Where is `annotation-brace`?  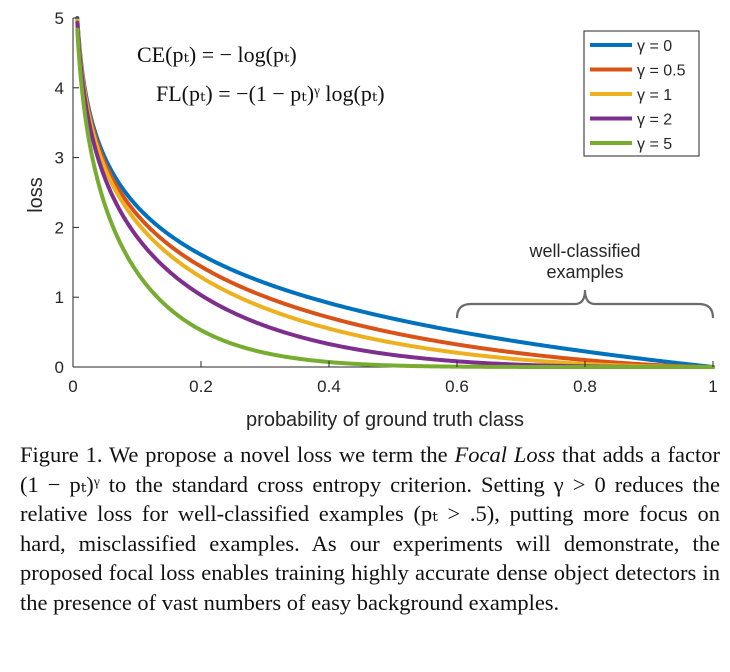
annotation-brace is located at coordinates (585, 304).